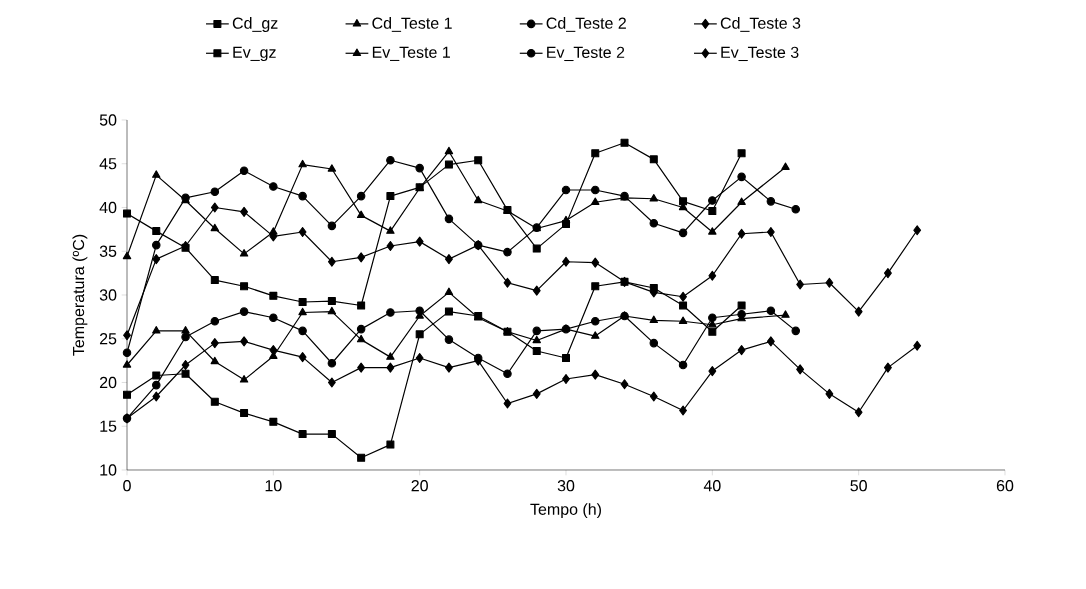 This screenshot has width=1086, height=589. What do you see at coordinates (108, 382) in the screenshot?
I see `y-tick-label: 20` at bounding box center [108, 382].